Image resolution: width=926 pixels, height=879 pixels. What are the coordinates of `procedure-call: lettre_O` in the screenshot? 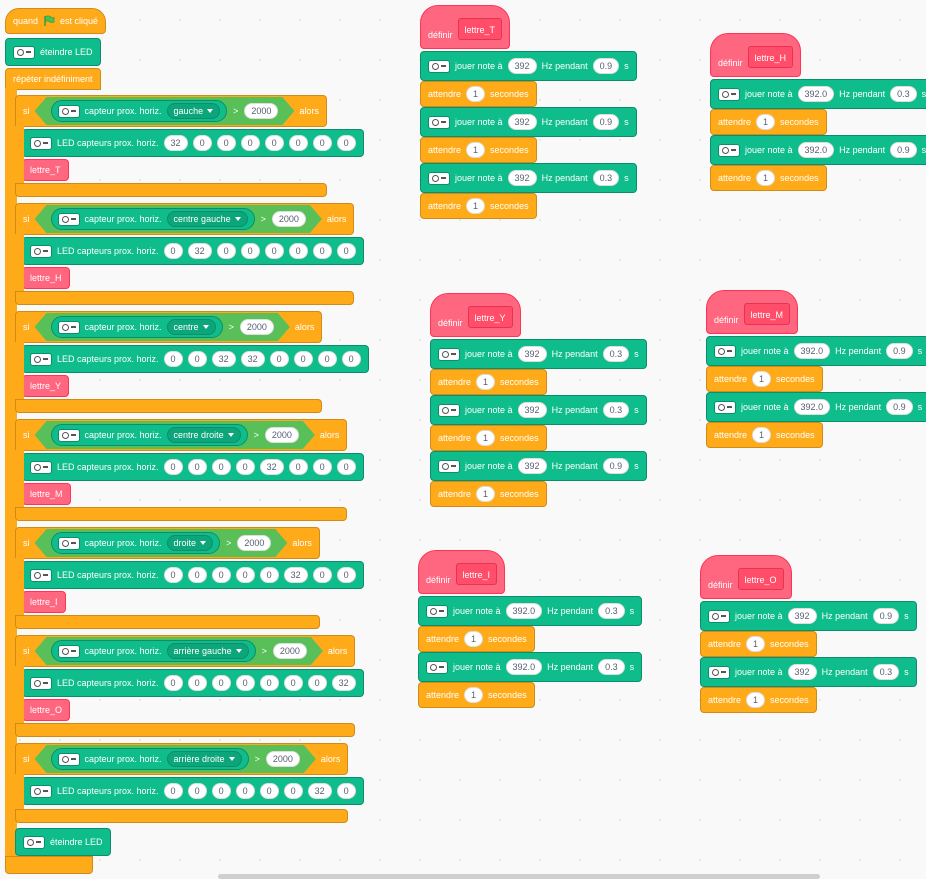 It's located at (46, 710).